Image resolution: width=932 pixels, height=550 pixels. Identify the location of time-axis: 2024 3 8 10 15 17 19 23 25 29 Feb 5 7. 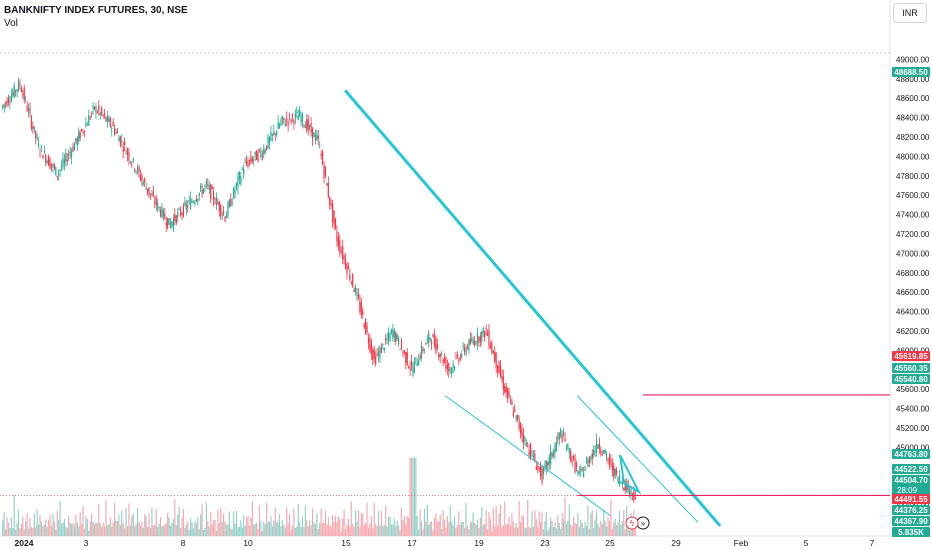
(445, 543).